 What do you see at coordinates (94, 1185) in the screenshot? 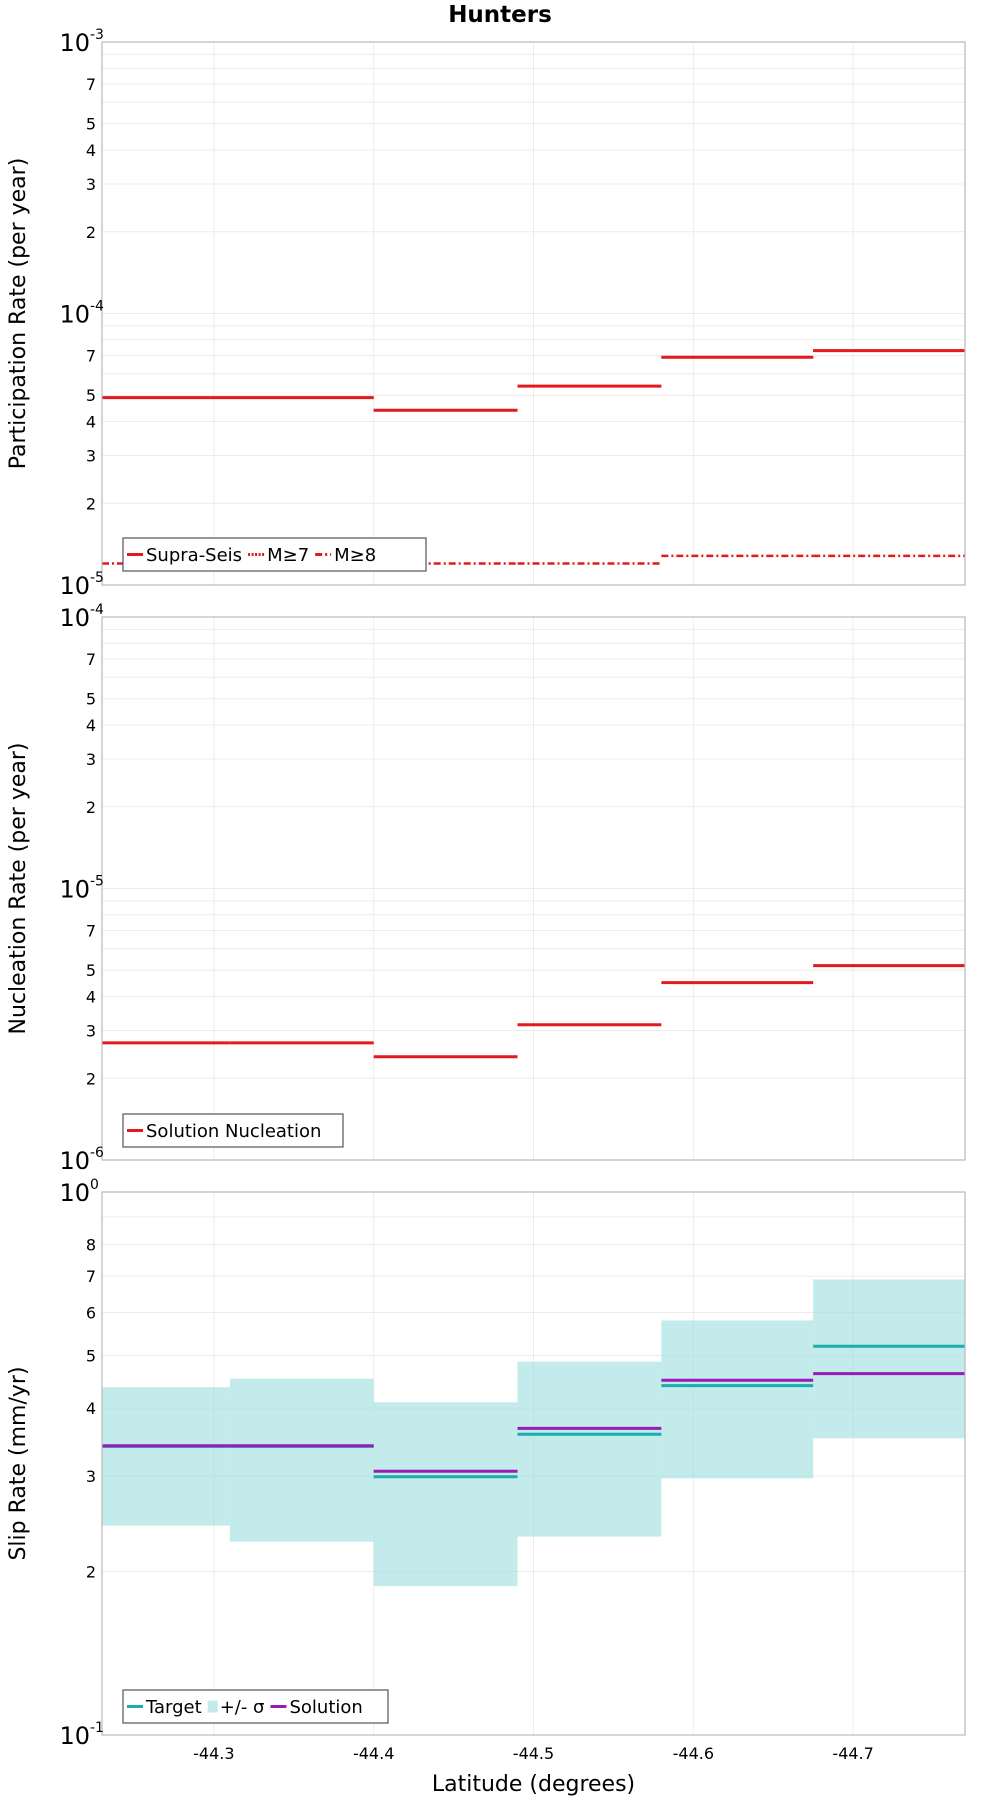
I see `y-tick-exponent: 0` at bounding box center [94, 1185].